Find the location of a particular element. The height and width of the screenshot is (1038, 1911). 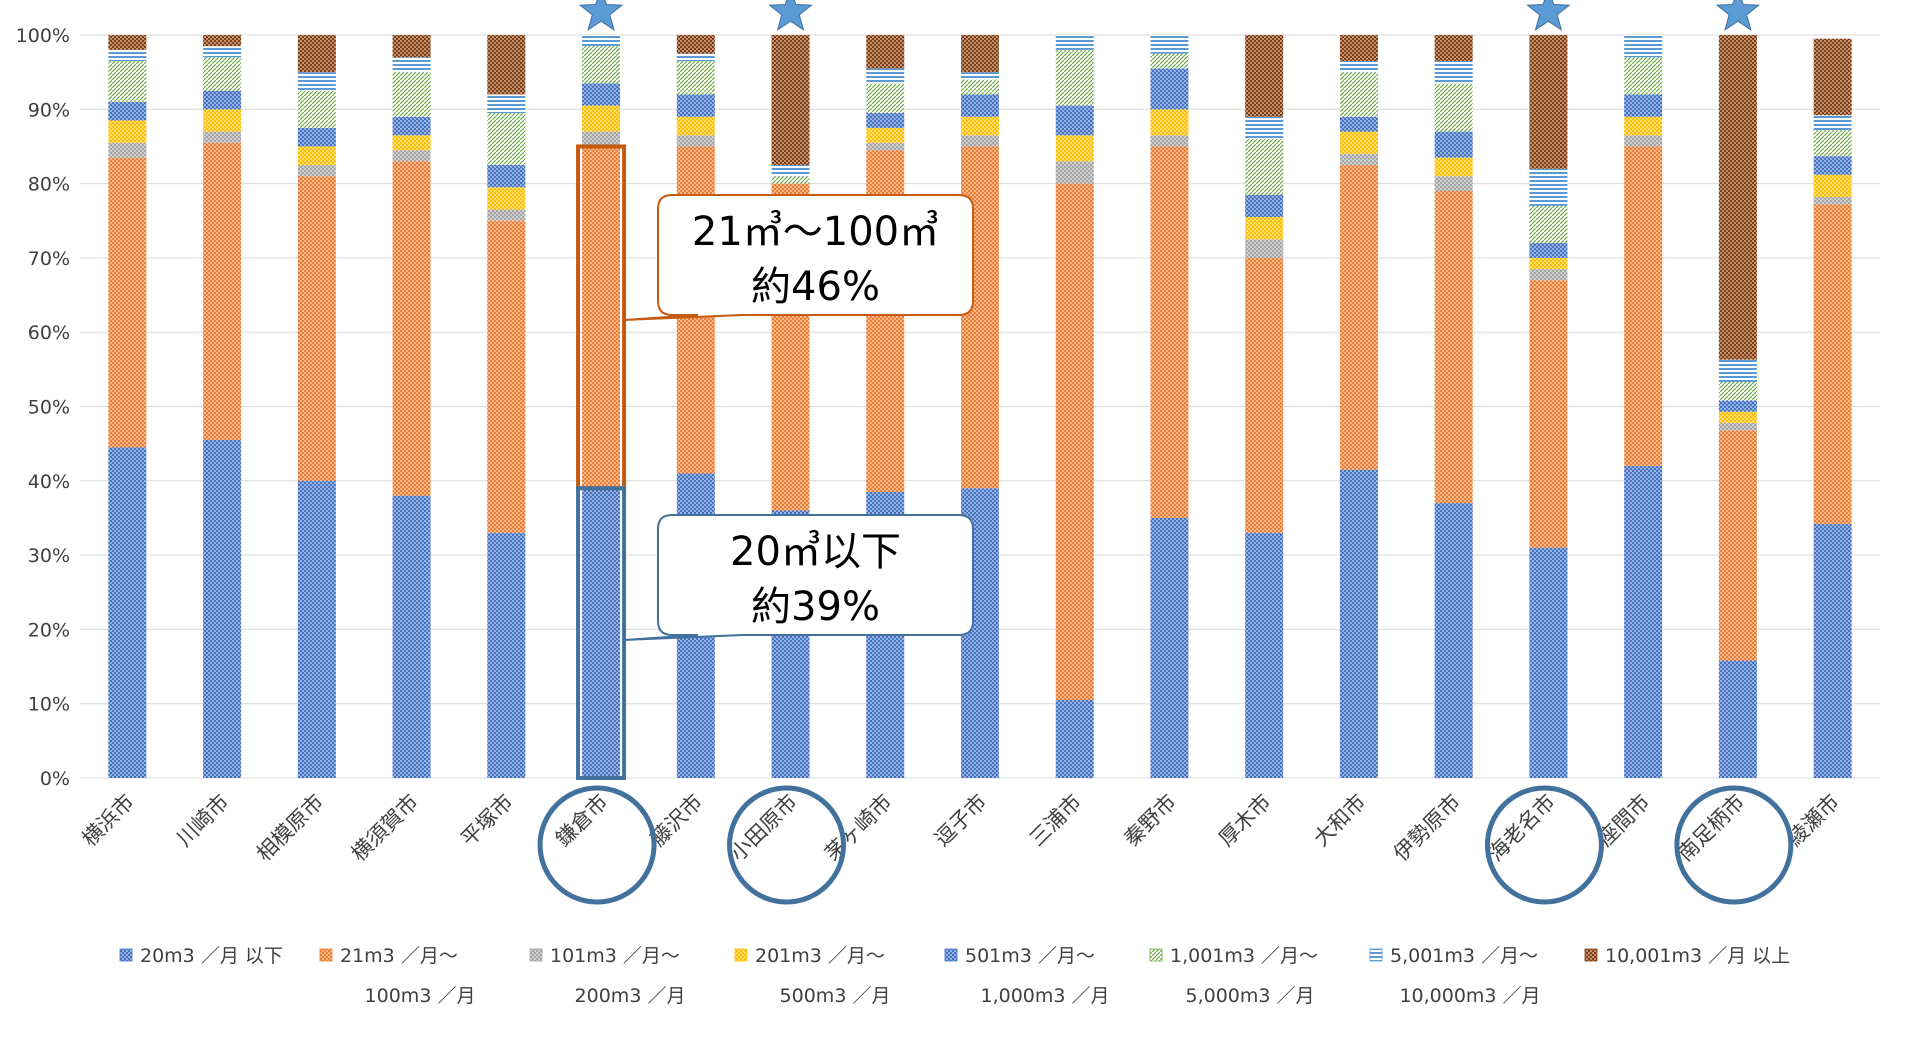

x-tick-label: 逗子市 is located at coordinates (961, 821).